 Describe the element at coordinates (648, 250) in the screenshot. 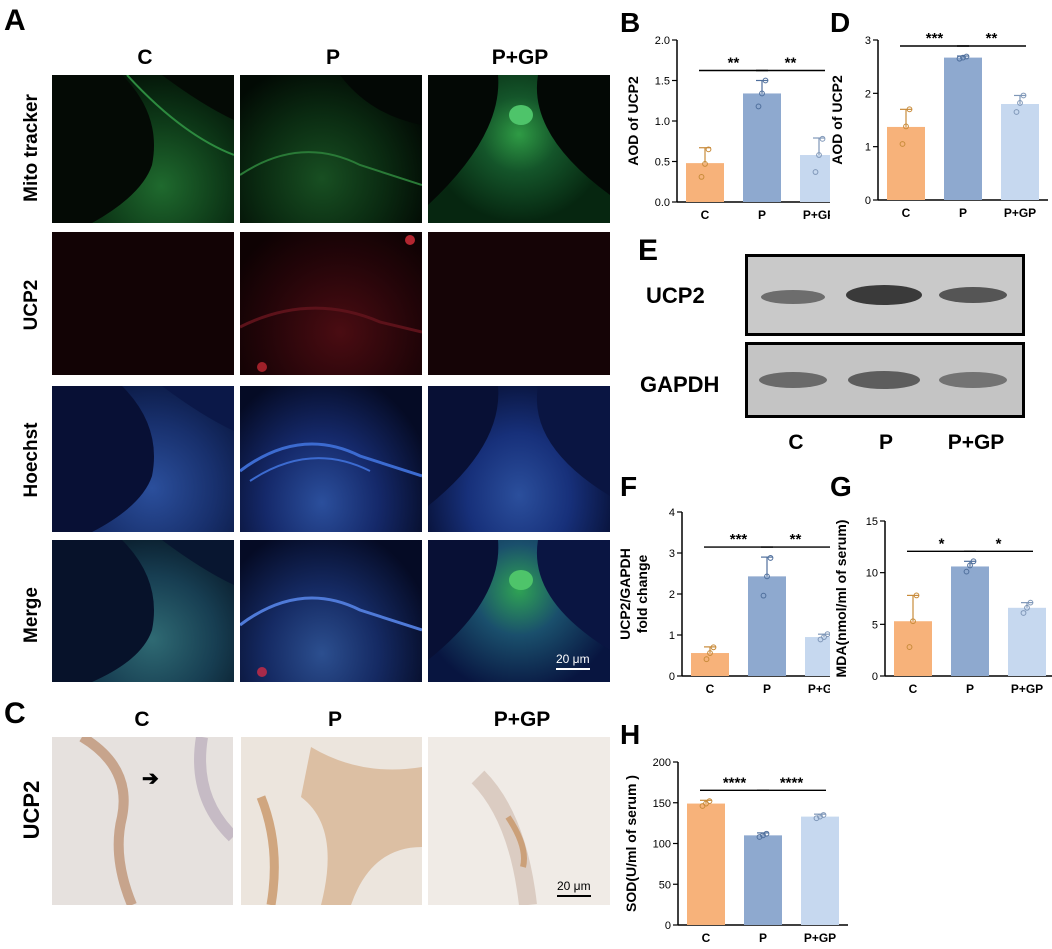

I see `panel-e-letter: E` at that location.